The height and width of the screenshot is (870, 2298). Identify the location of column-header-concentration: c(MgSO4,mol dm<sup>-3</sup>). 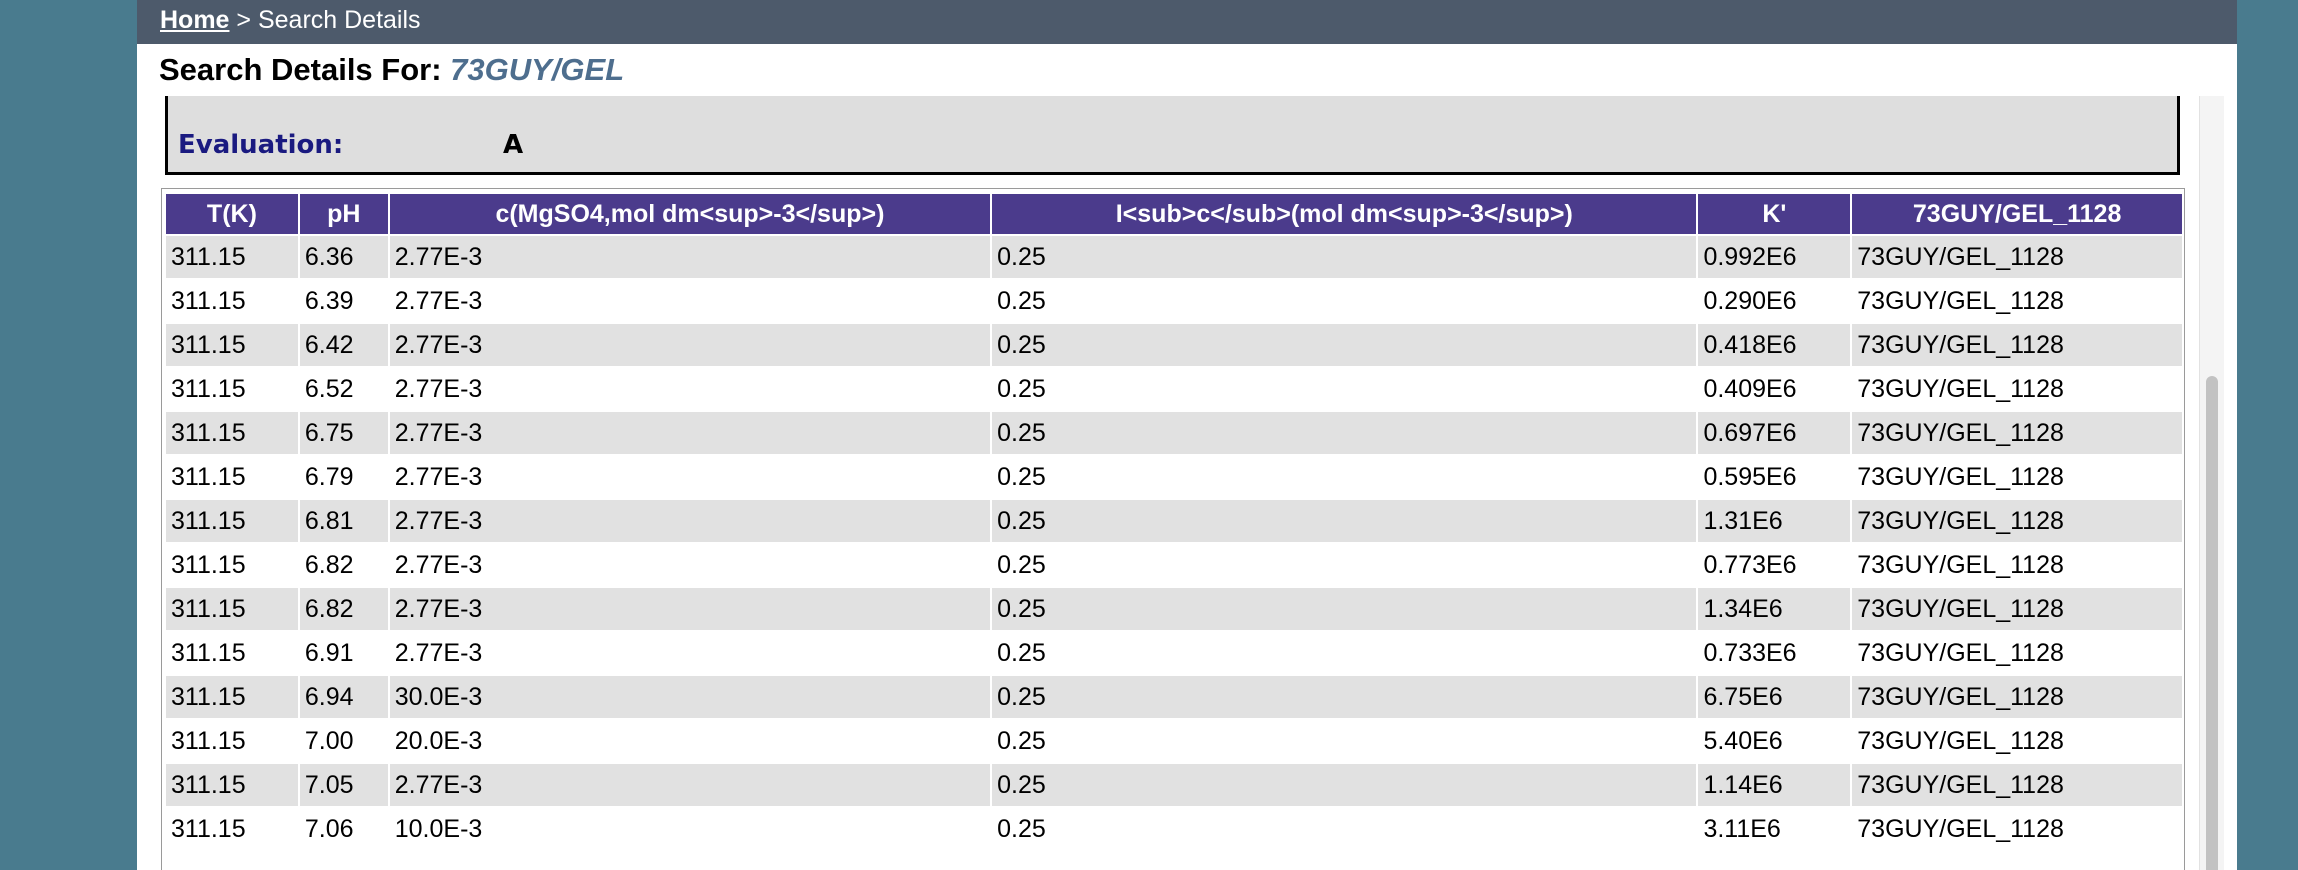
(690, 214).